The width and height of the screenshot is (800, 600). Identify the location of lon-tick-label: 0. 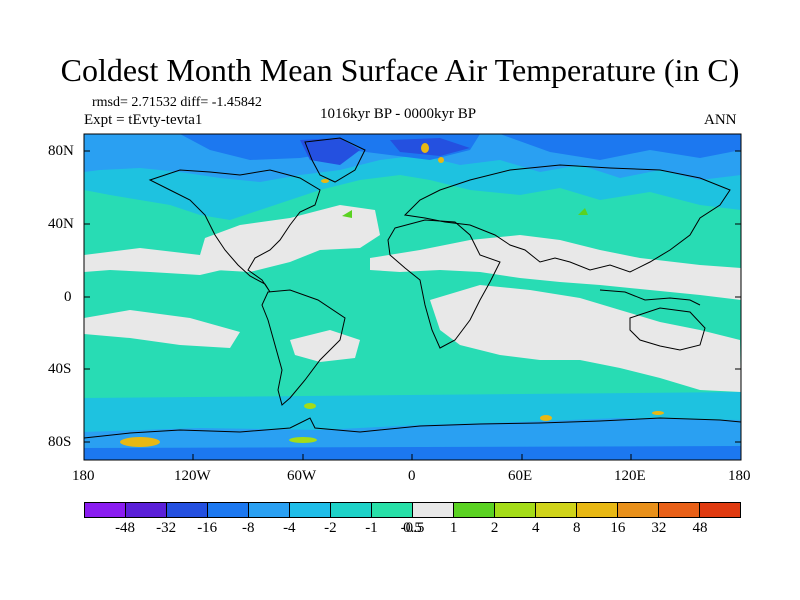
(412, 476).